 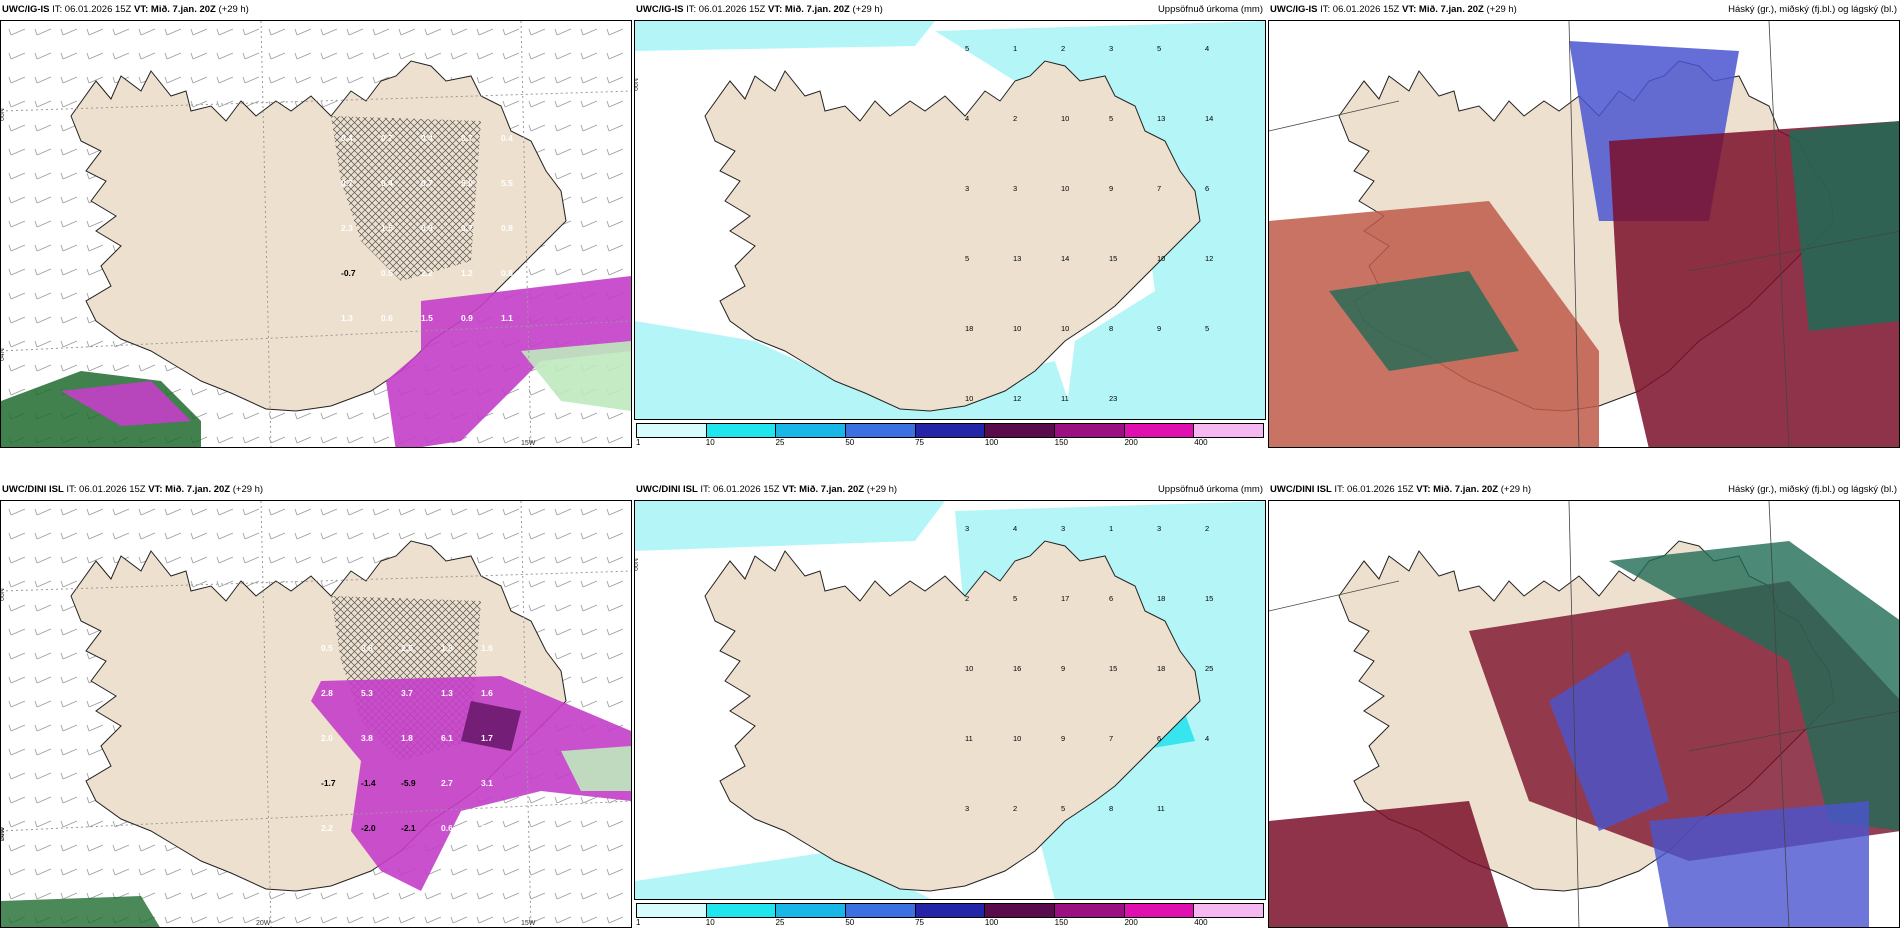 What do you see at coordinates (1111, 598) in the screenshot?
I see `precip-value: 6` at bounding box center [1111, 598].